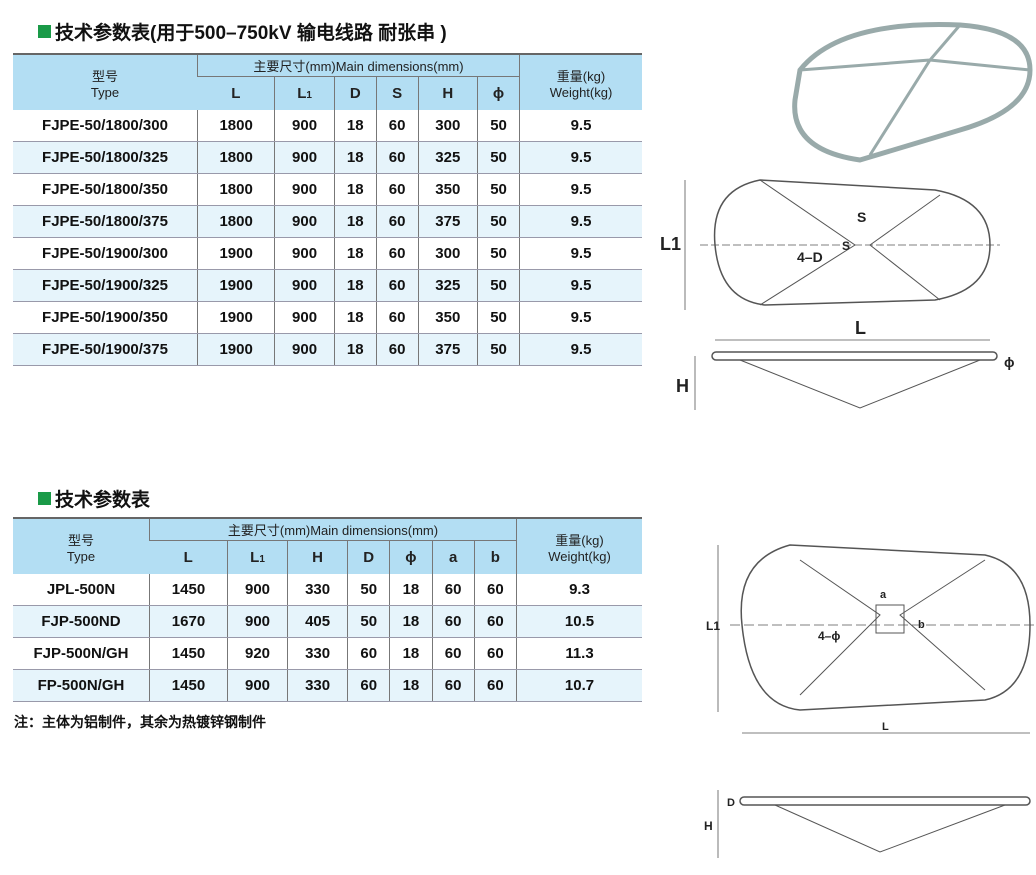 The width and height of the screenshot is (1036, 875). What do you see at coordinates (327, 285) in the screenshot?
I see `table-row: FJPE-50/1900/325 1900 900 18 60 325 50 9.5` at bounding box center [327, 285].